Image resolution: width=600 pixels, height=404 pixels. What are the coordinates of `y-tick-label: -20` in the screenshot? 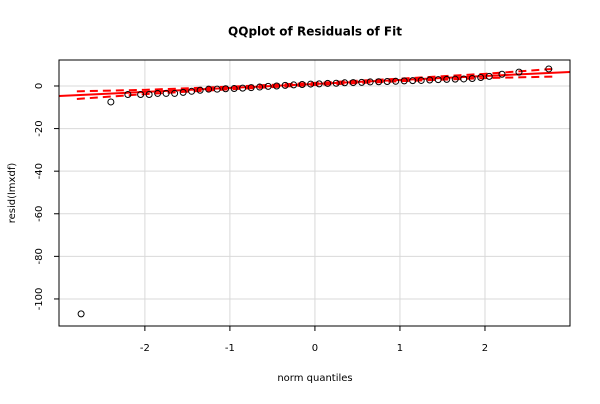 It's located at (39, 128).